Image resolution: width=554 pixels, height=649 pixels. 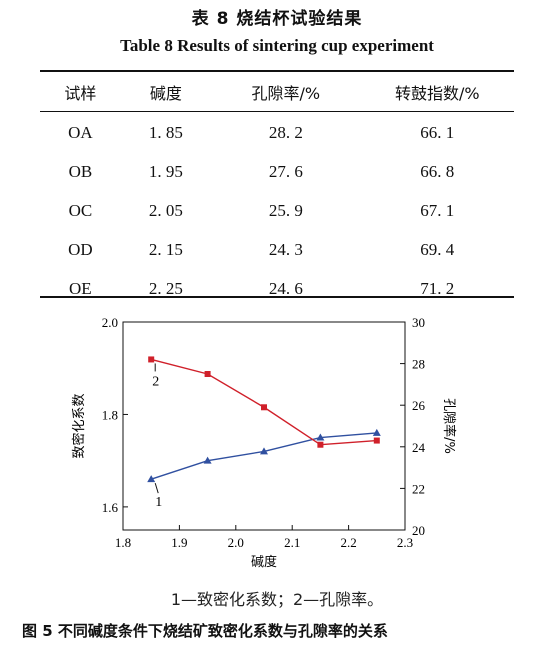 What do you see at coordinates (165, 249) in the screenshot?
I see `cell-basicity: 2. 15` at bounding box center [165, 249].